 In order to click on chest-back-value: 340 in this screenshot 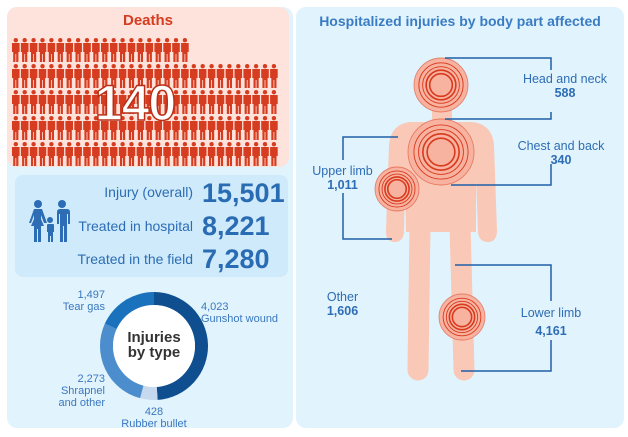, I will do `click(561, 160)`.